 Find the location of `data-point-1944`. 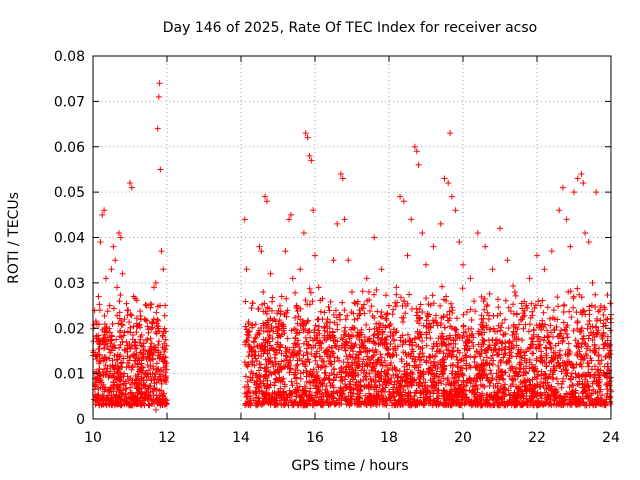

data-point-1944 is located at coordinates (443, 353).